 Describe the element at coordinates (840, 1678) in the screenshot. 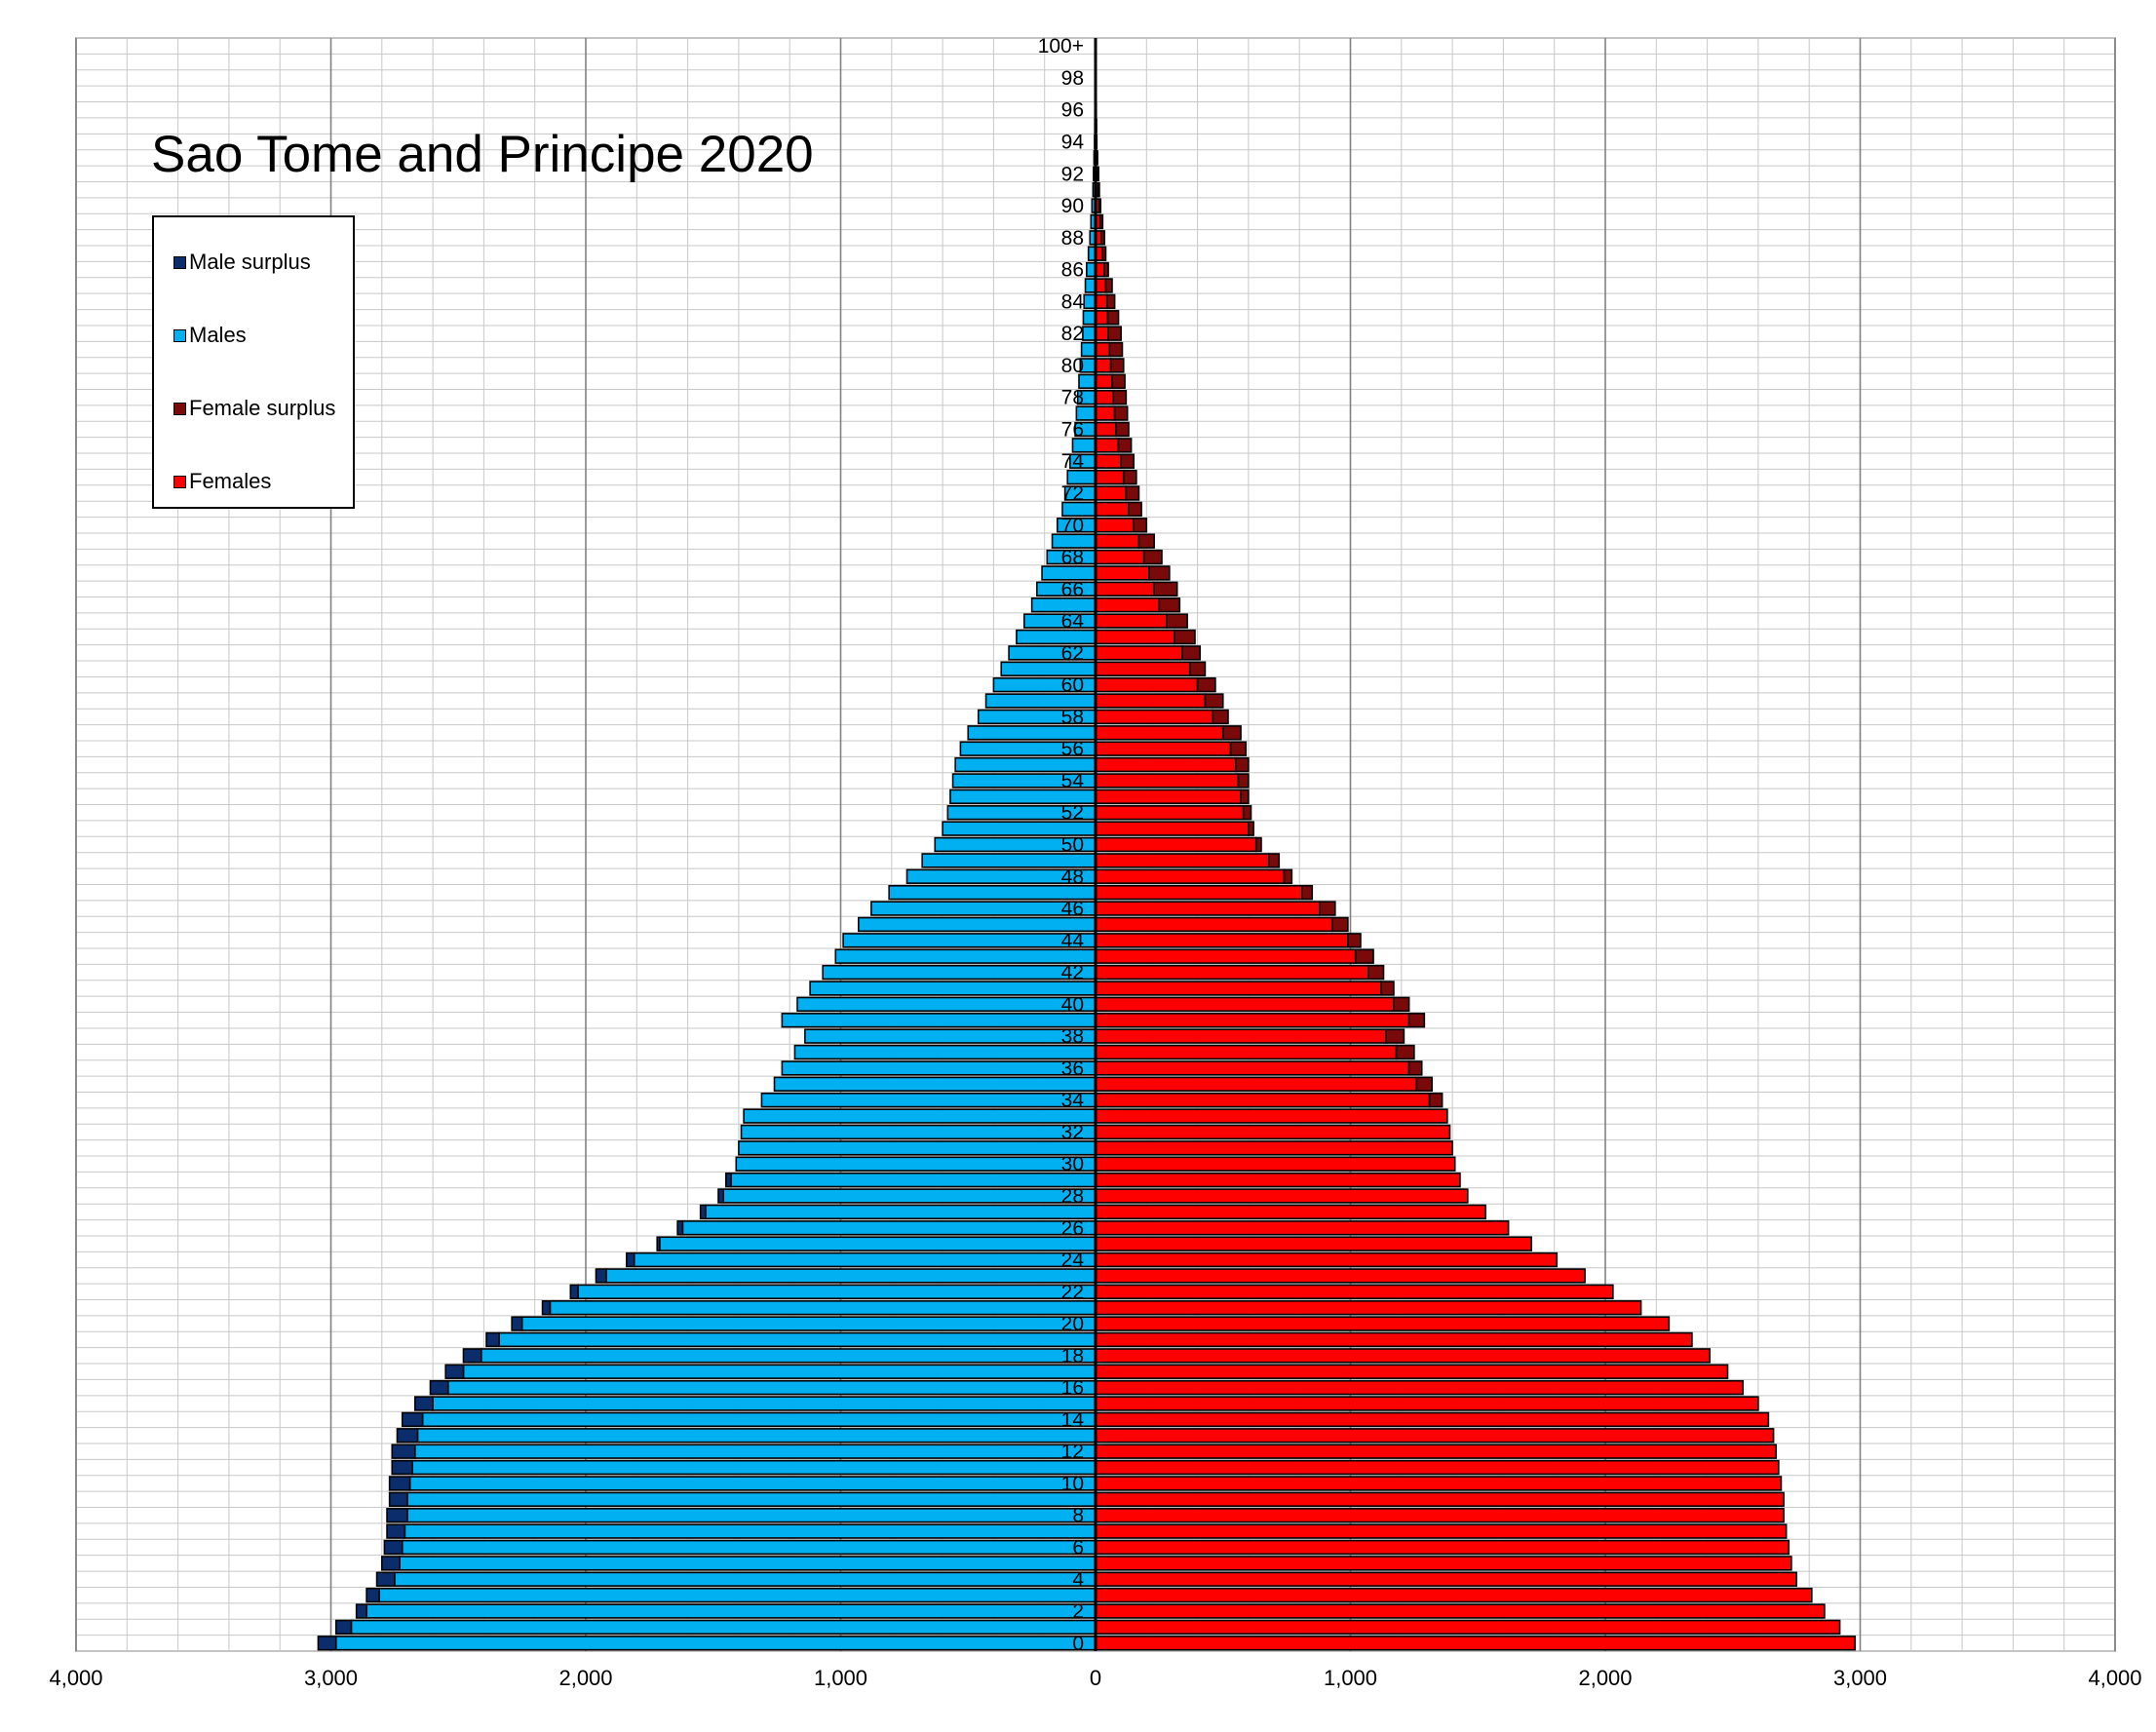

I see `x-tick-label: 1,000` at that location.